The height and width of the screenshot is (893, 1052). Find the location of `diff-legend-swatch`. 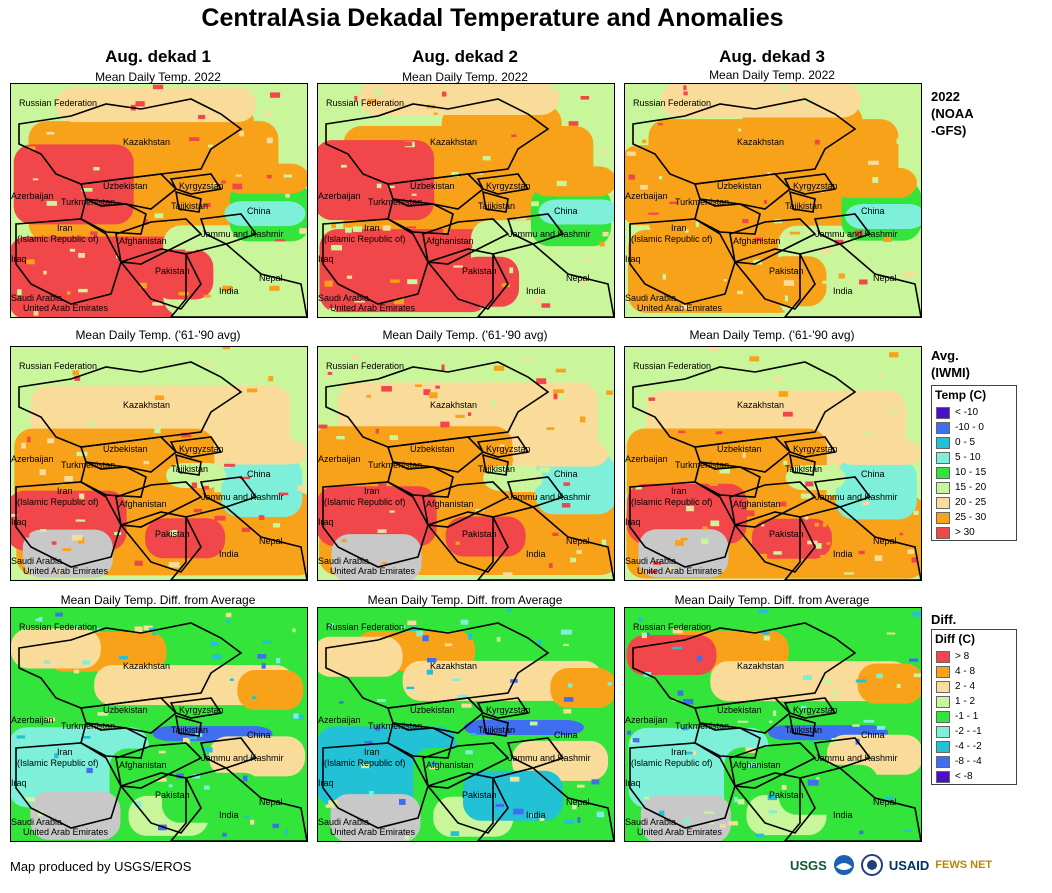

diff-legend-swatch is located at coordinates (943, 671).